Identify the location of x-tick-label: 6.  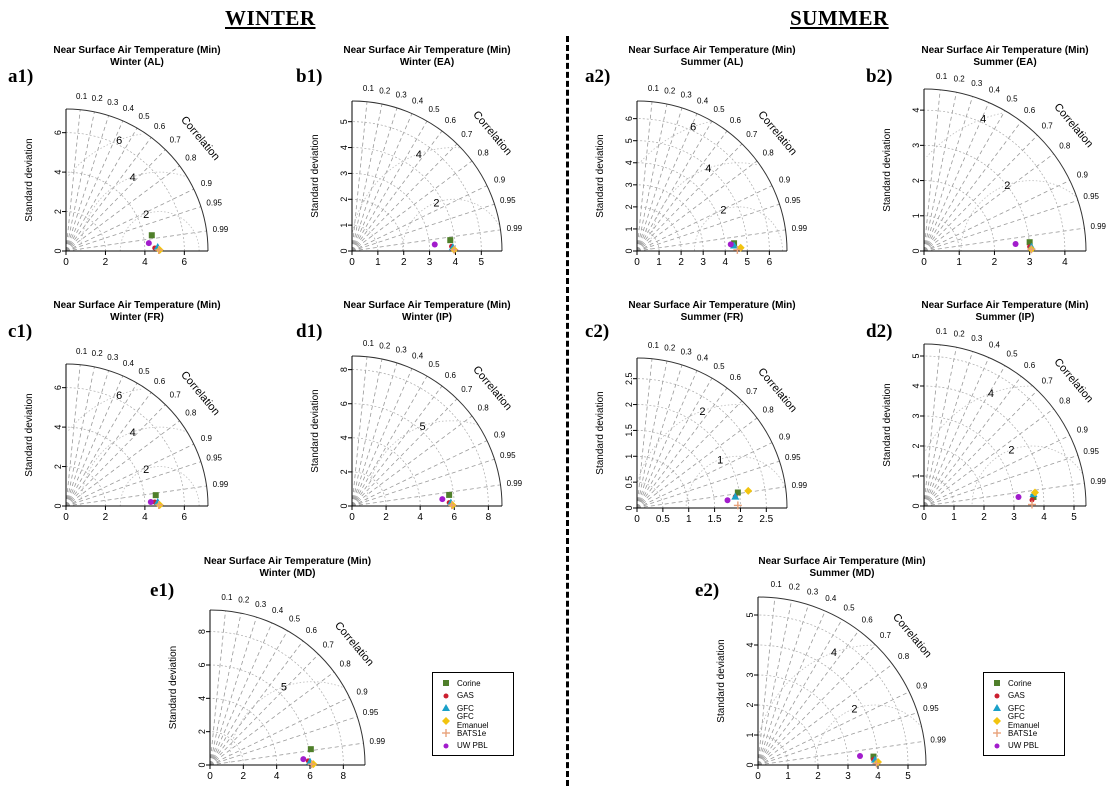
(185, 517).